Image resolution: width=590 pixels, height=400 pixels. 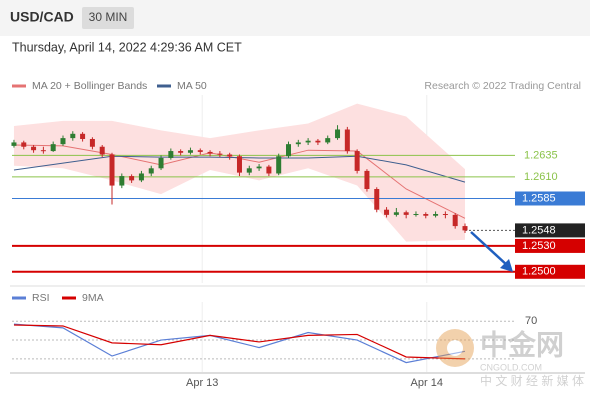 I want to click on watermark-text: 中金网, so click(x=522, y=344).